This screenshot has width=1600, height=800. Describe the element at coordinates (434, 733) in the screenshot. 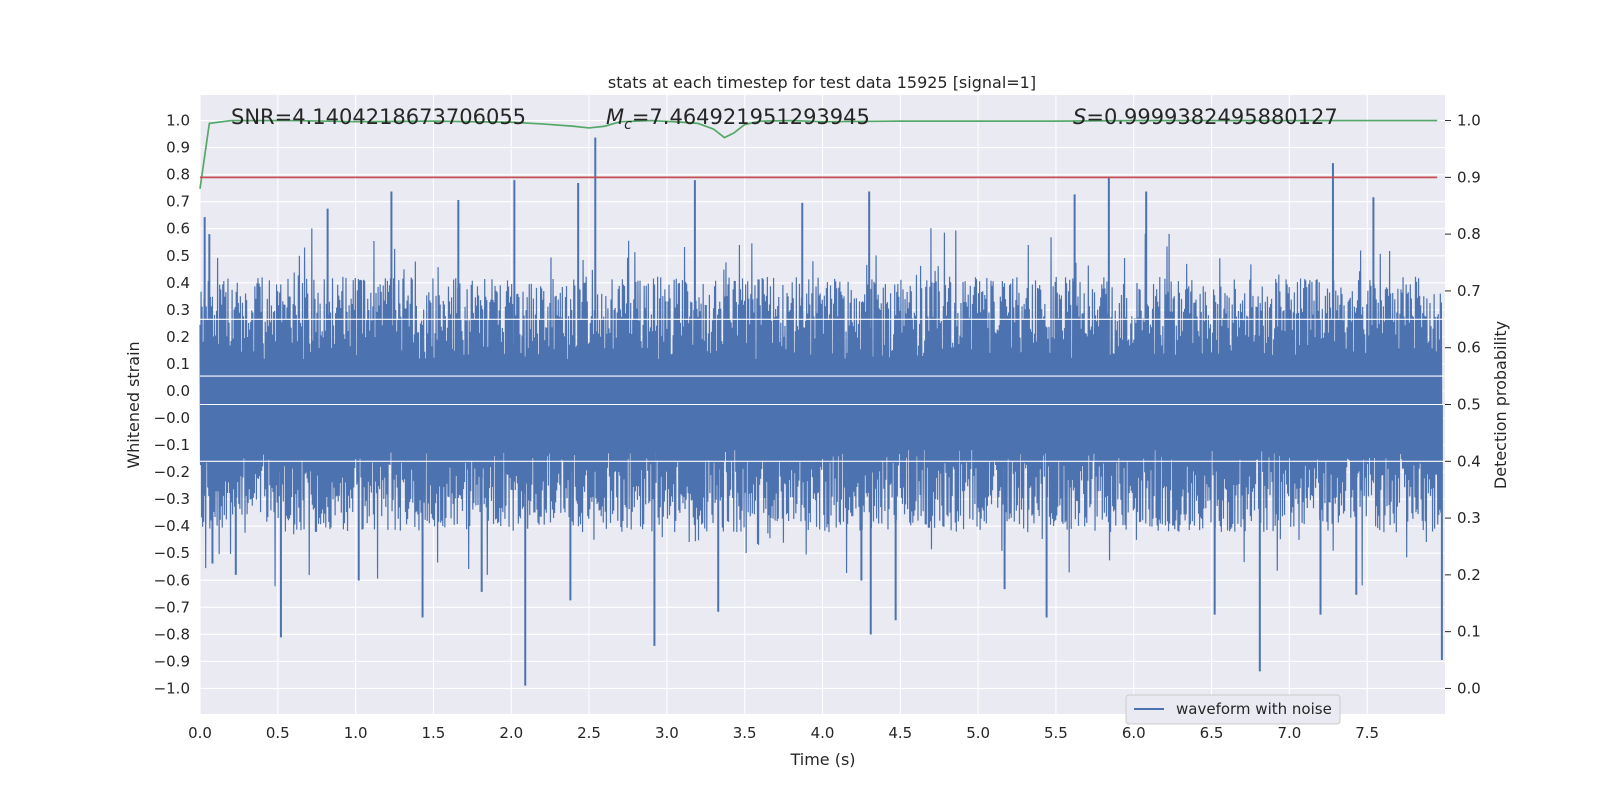

I see `x-tick-label: 1.5` at that location.